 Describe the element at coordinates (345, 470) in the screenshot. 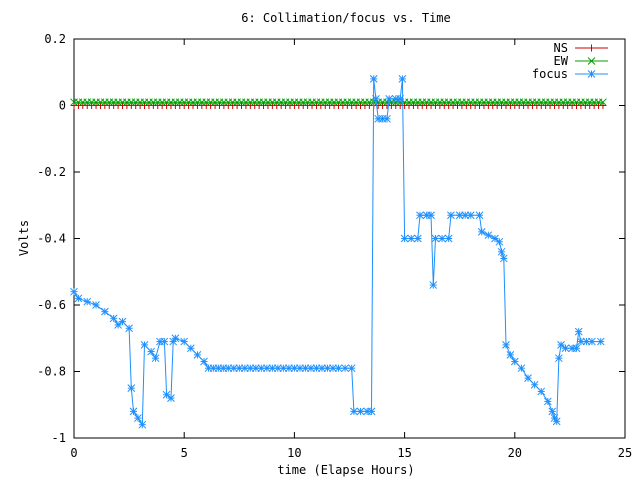

I see `x-axis-title: time (Elapse Hours)` at that location.